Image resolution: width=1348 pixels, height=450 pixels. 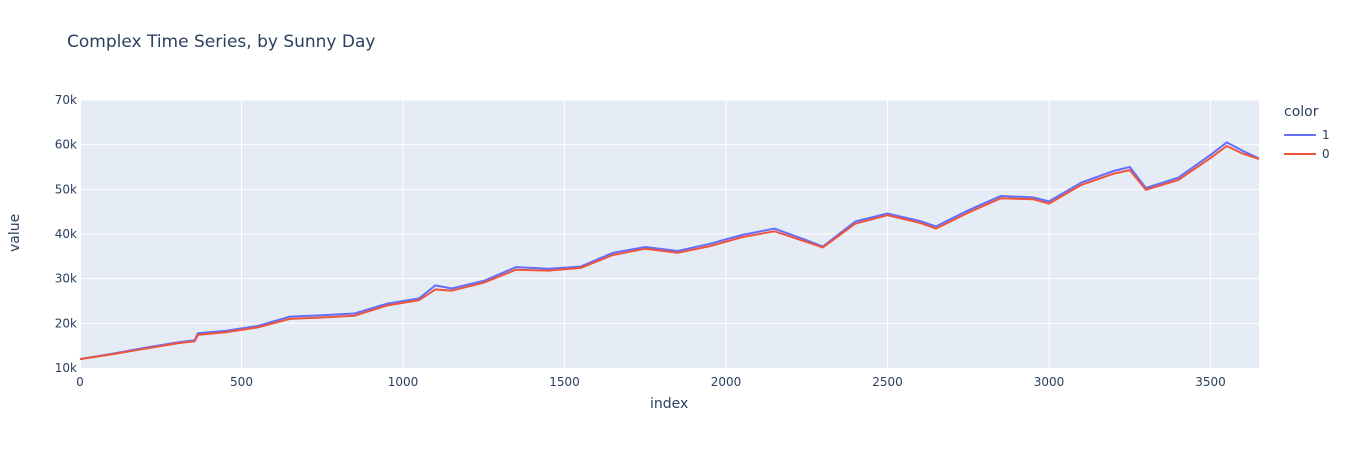 I want to click on y-tick-label: 70k, so click(x=66, y=100).